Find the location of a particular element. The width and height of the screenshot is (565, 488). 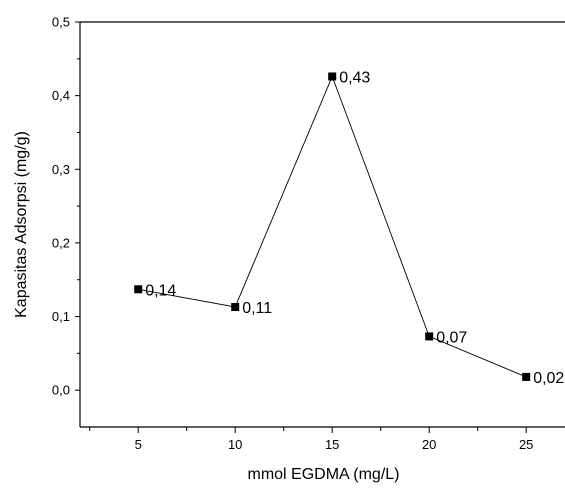

y-tick-label: 0,5 is located at coordinates (61, 22).